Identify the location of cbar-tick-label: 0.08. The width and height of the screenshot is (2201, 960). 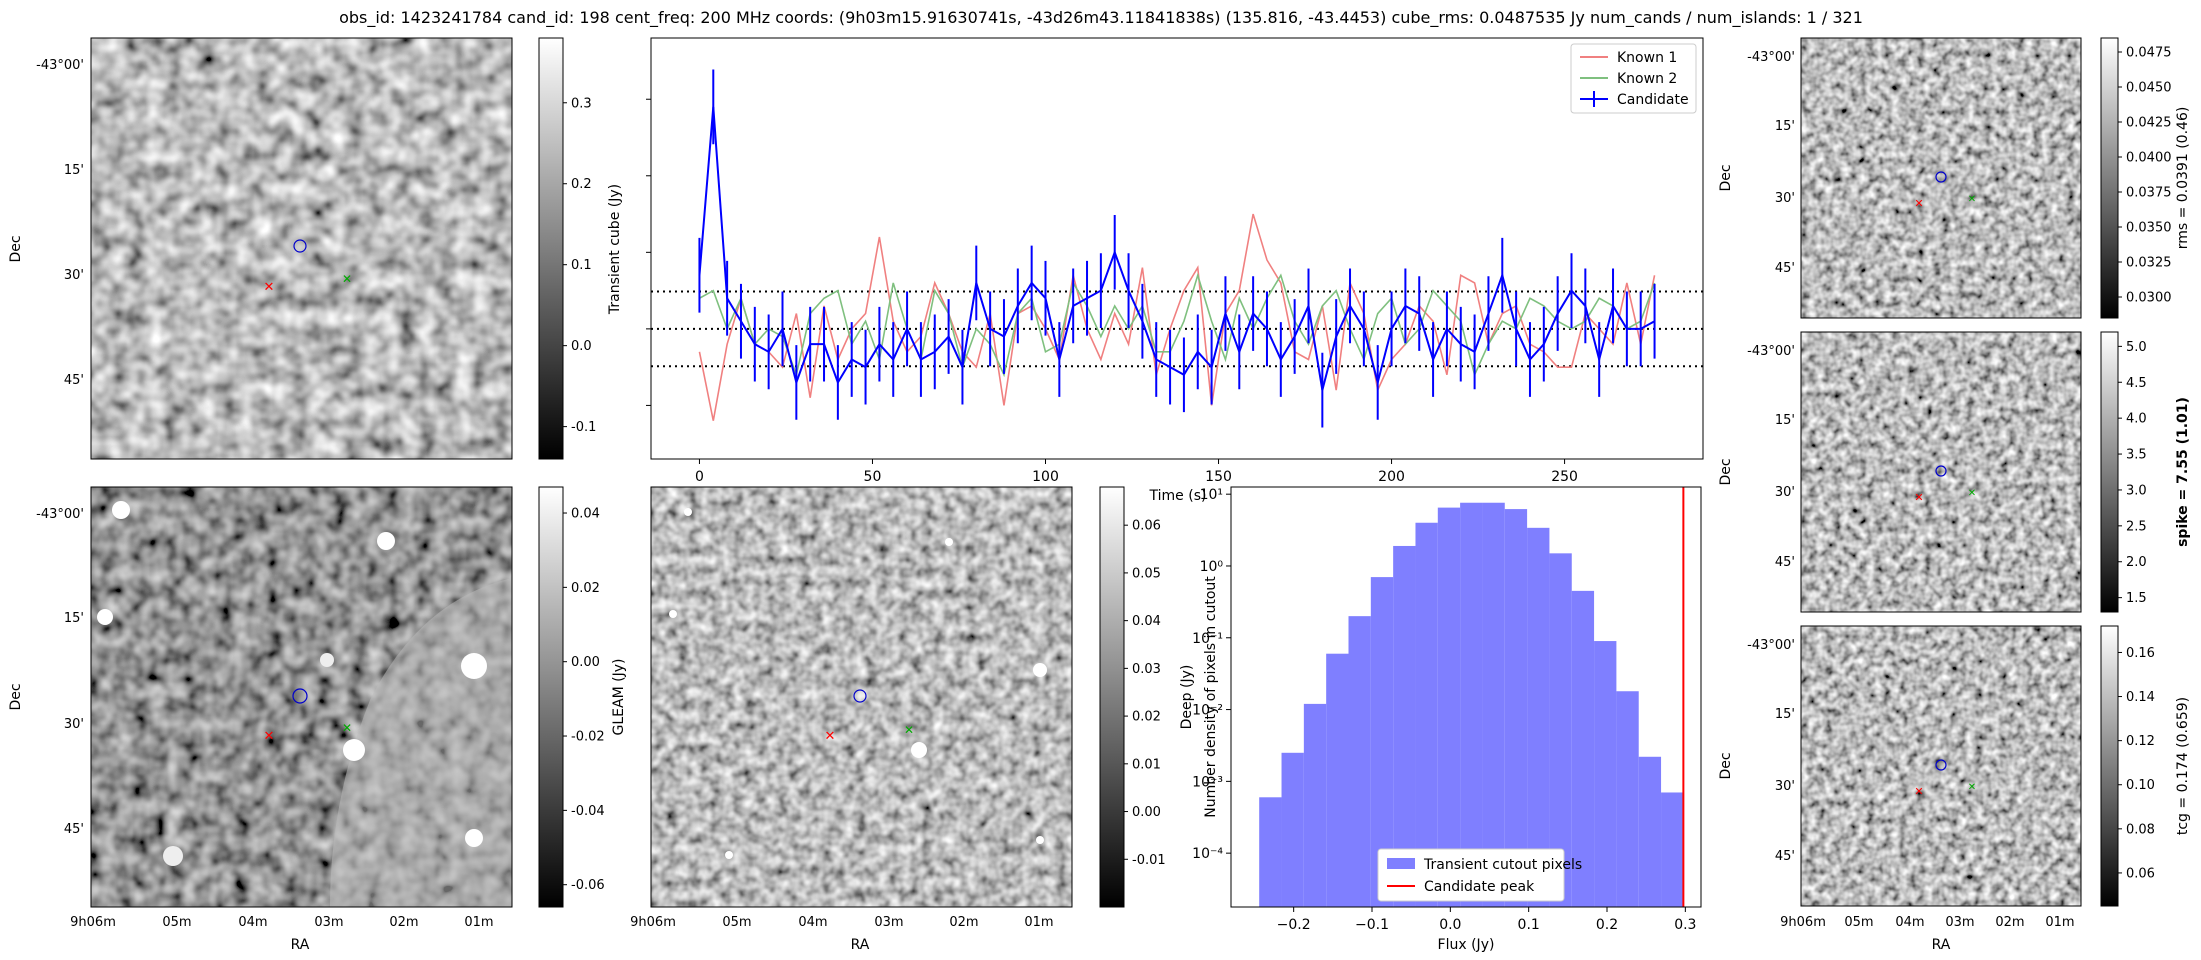
(2140, 829).